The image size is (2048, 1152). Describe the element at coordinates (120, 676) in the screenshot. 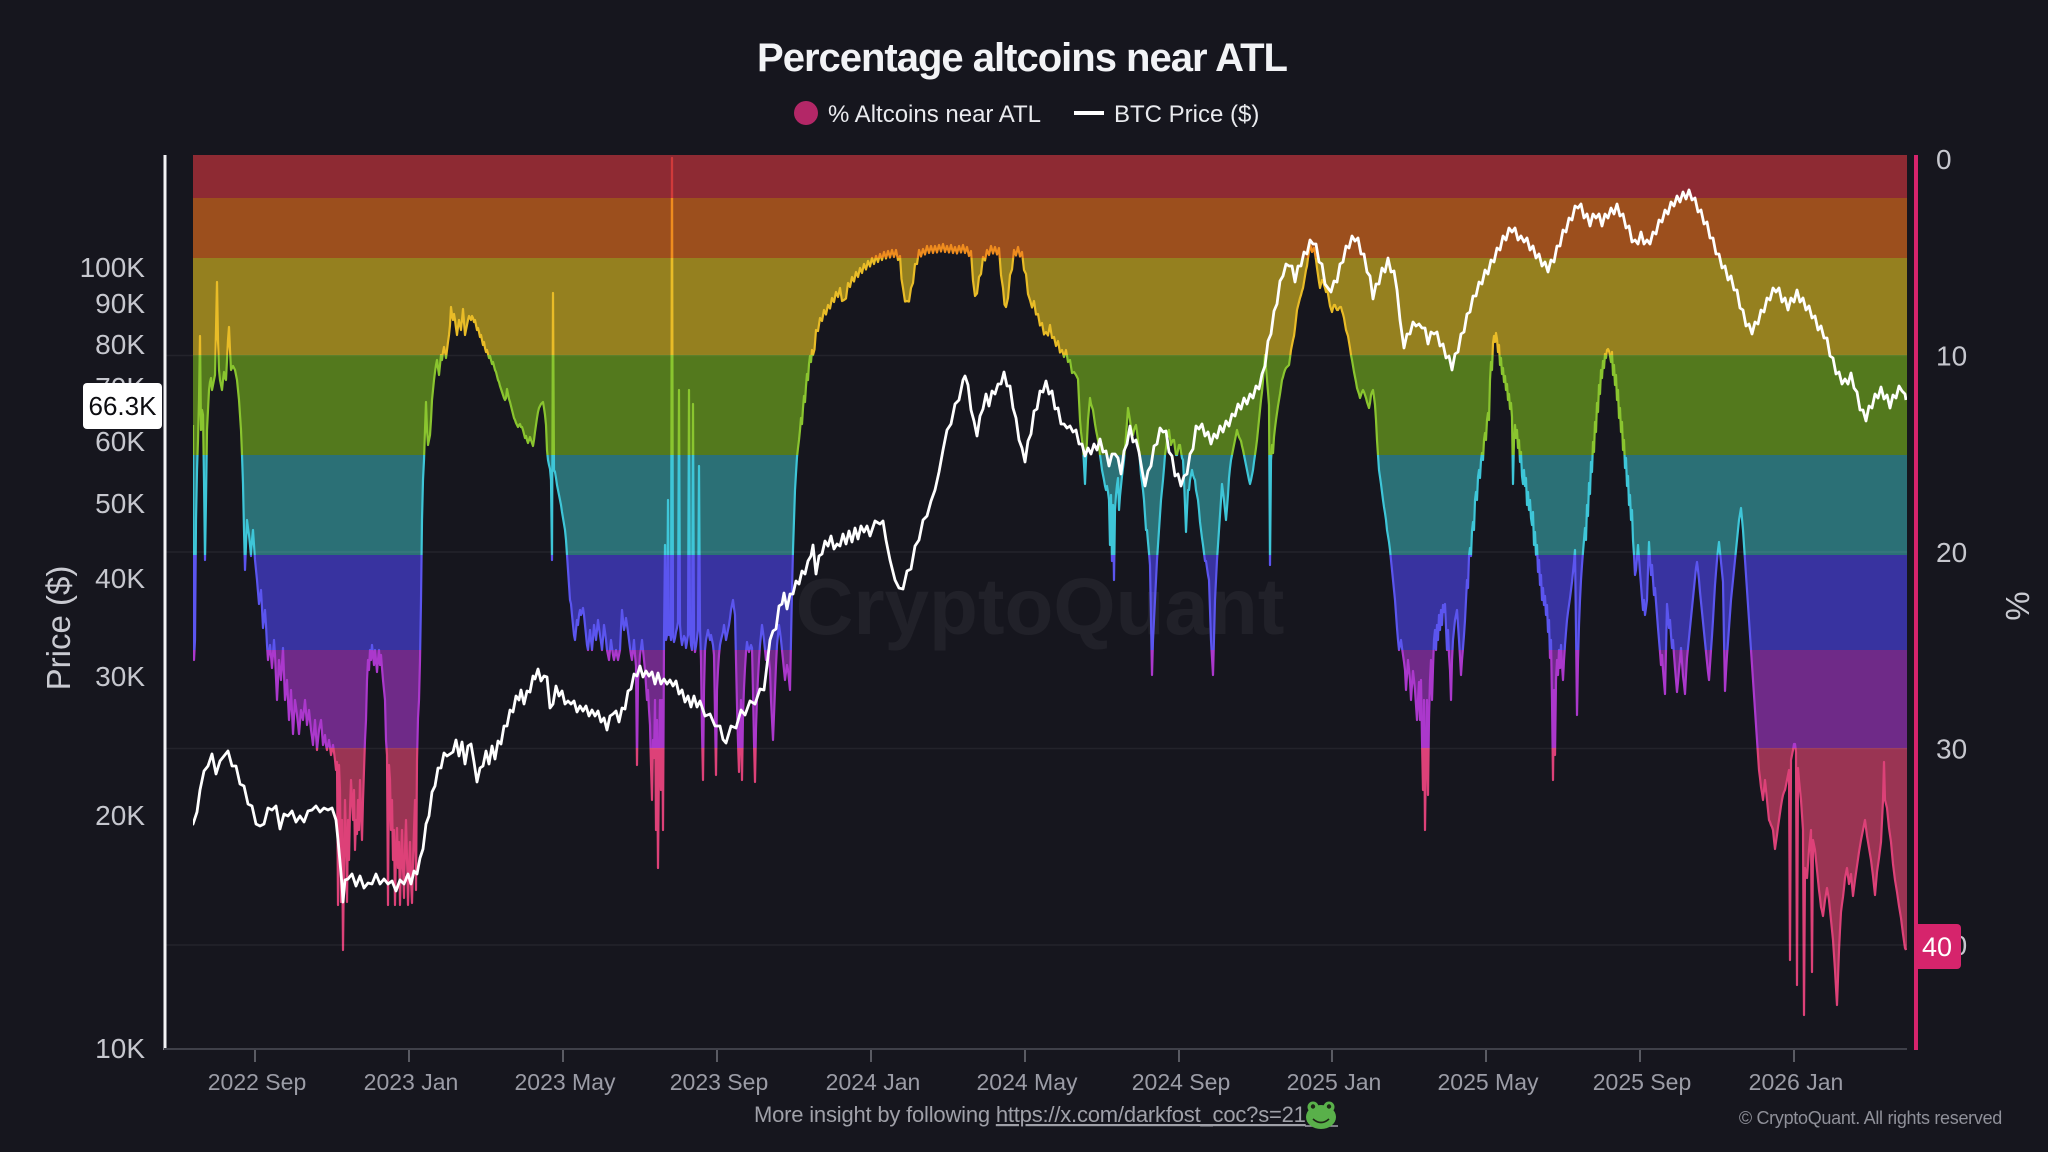

I see `svg-text: 30K` at that location.